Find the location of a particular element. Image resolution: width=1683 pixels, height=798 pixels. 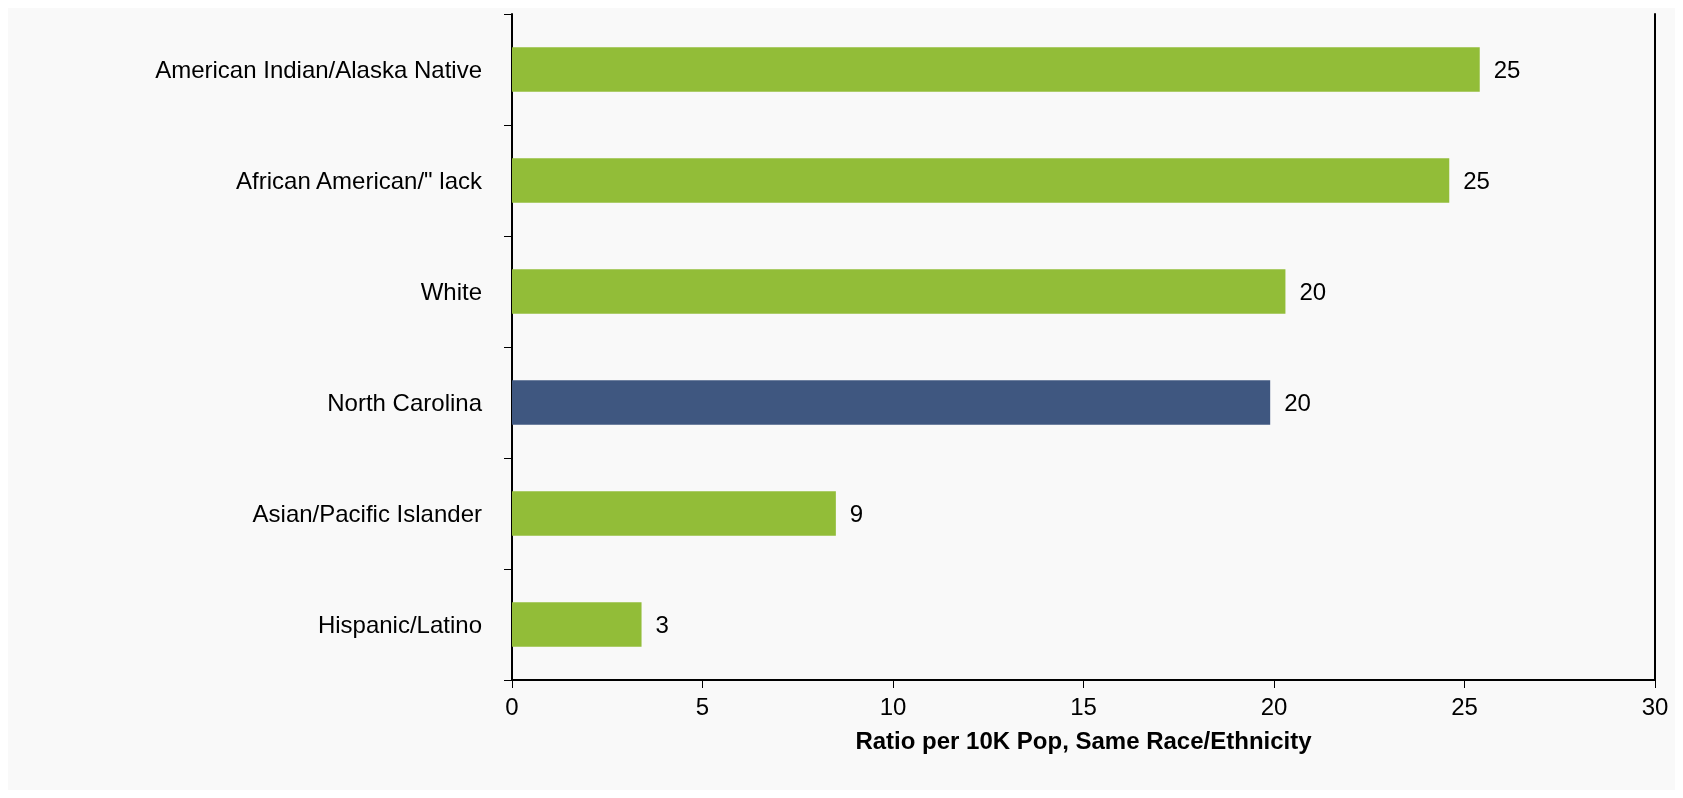

x-tick-label: 20 is located at coordinates (1274, 706).